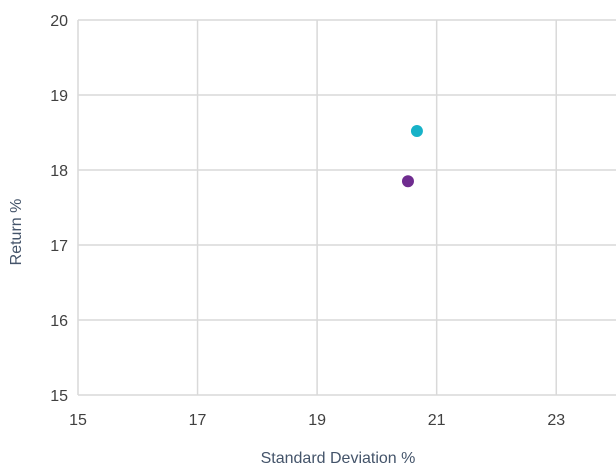 This screenshot has height=467, width=616. Describe the element at coordinates (78, 420) in the screenshot. I see `x-tick-label: 15` at that location.